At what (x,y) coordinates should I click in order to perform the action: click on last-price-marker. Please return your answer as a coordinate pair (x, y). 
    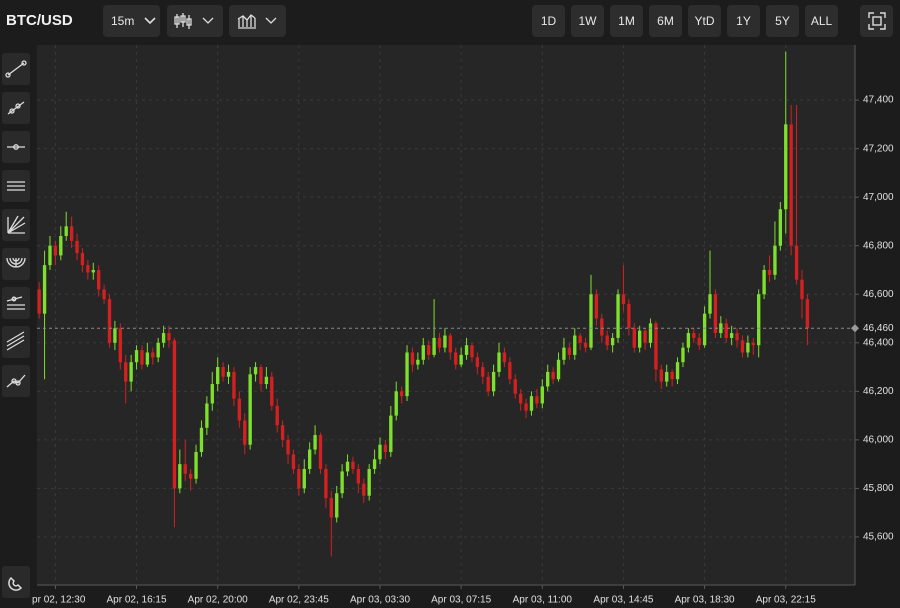
    Looking at the image, I should click on (855, 328).